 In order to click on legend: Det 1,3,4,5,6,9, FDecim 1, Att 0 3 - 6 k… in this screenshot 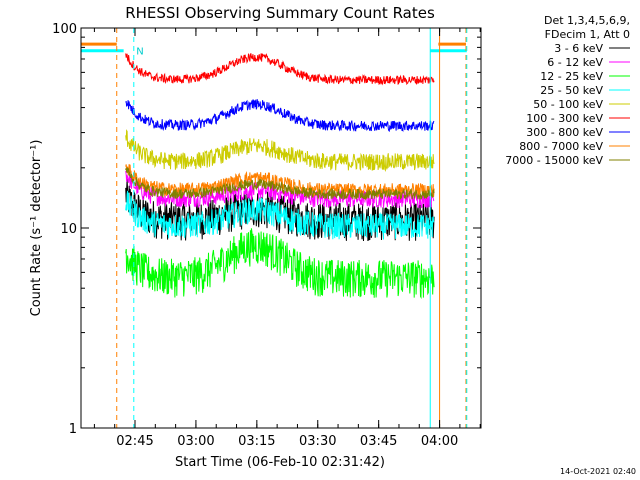, I will do `click(567, 90)`.